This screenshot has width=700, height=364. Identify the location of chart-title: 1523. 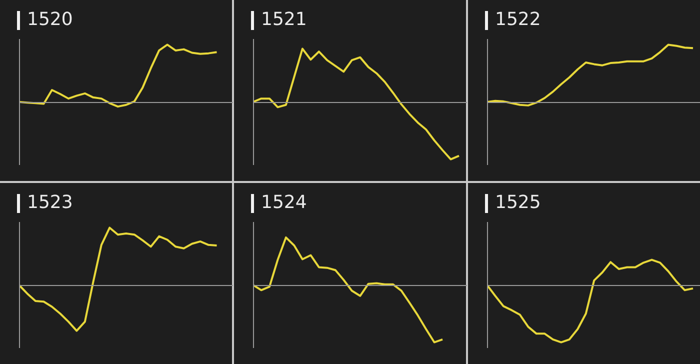
(50, 203).